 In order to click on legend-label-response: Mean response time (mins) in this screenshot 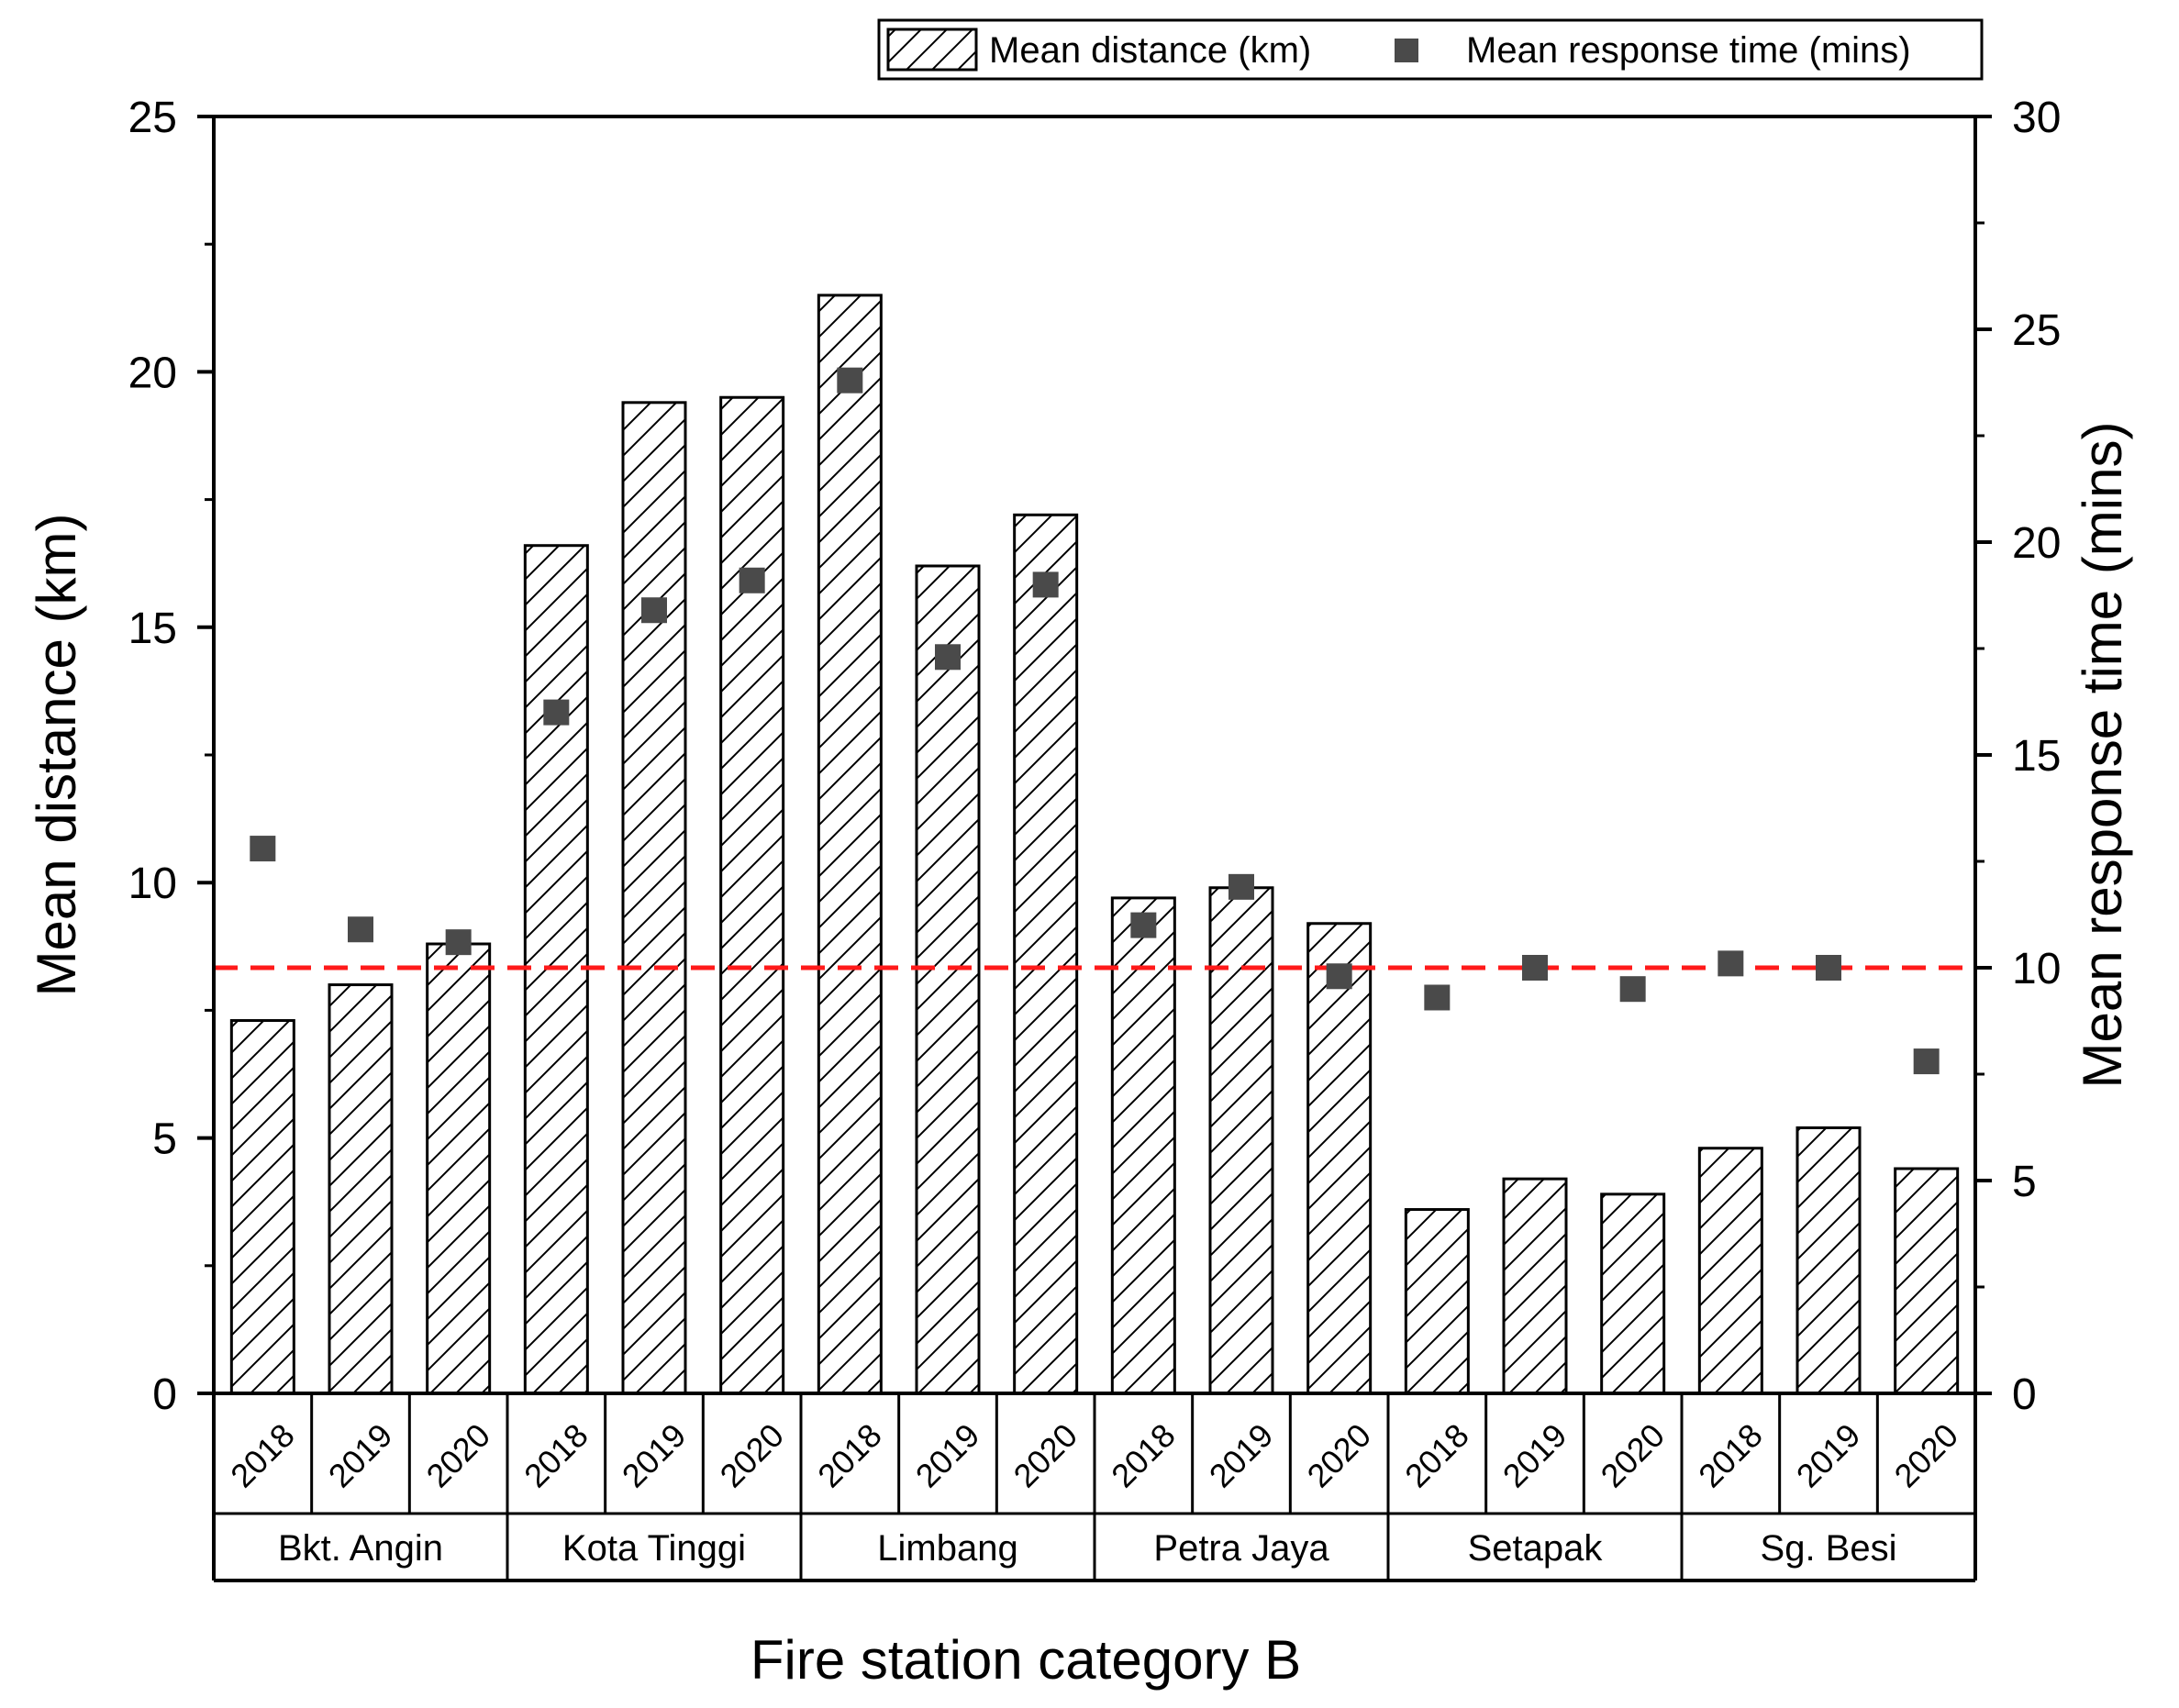, I will do `click(1689, 50)`.